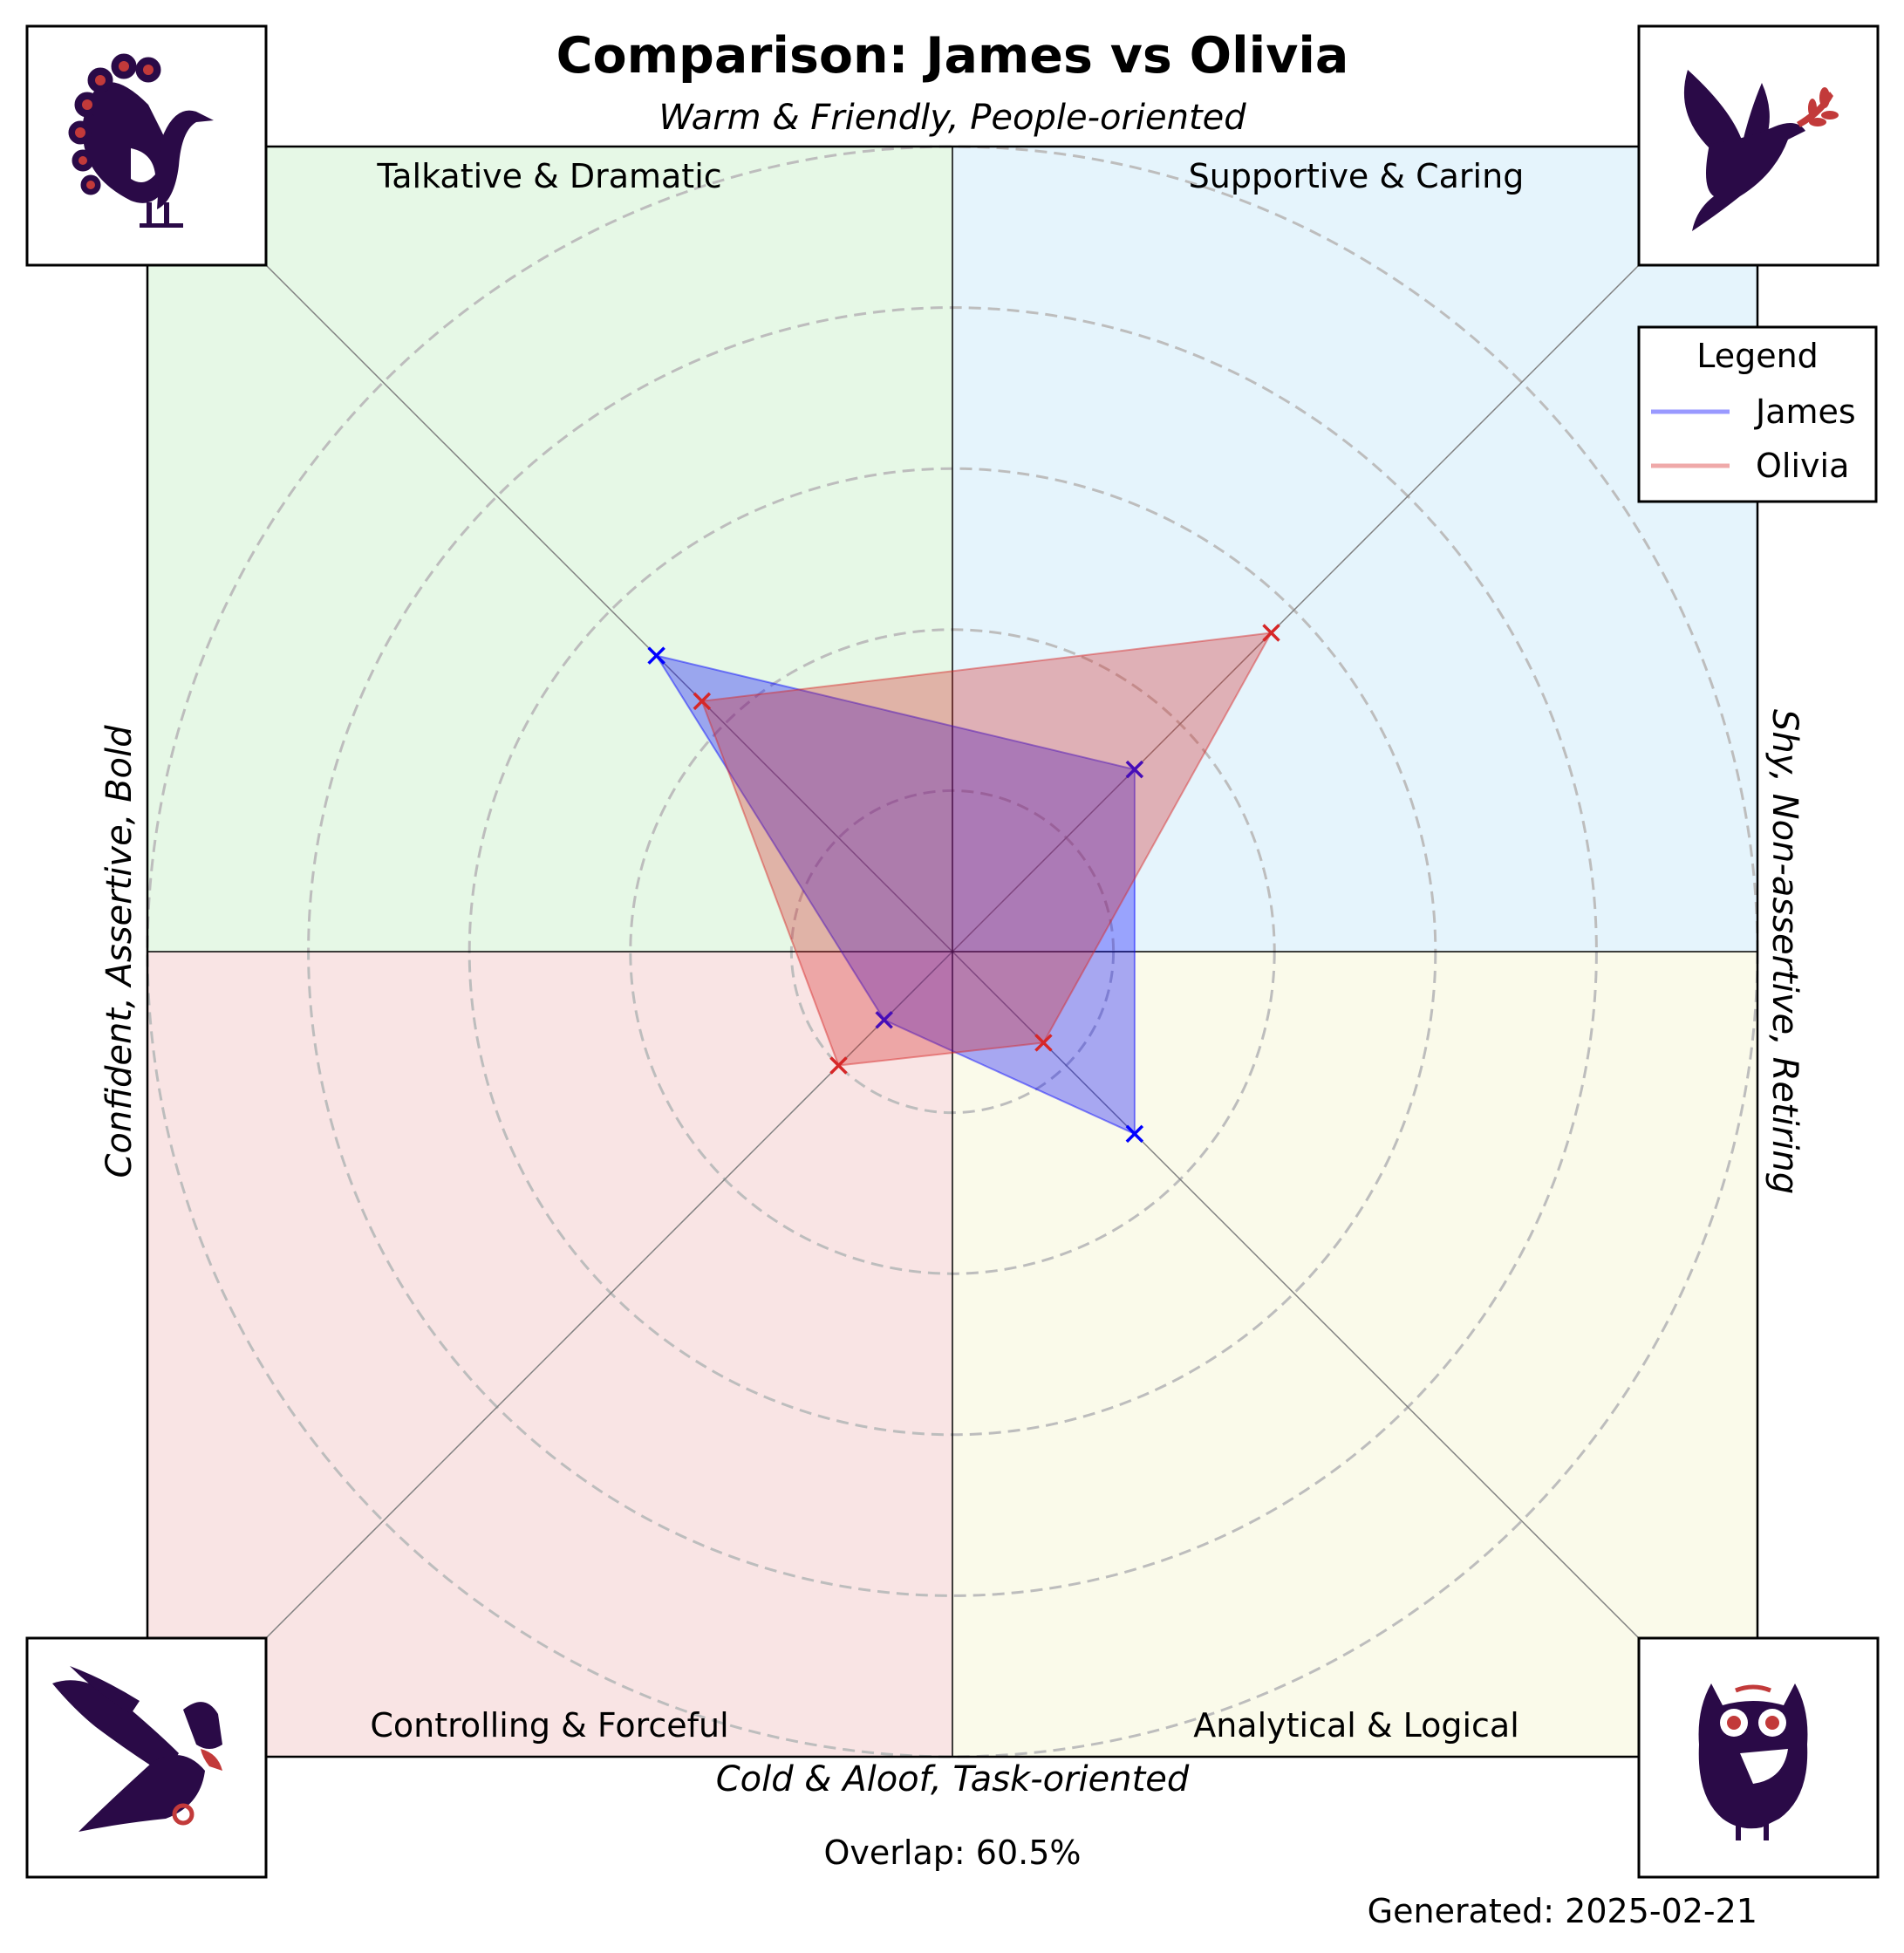  I want to click on quadrant-label-top-right: Supportive & Caring, so click(1357, 176).